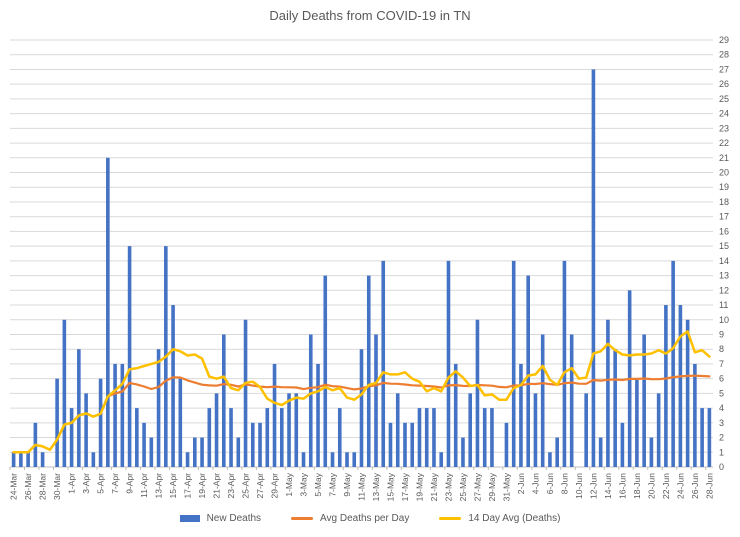  I want to click on x-tick-label: 24-Jun, so click(680, 486).